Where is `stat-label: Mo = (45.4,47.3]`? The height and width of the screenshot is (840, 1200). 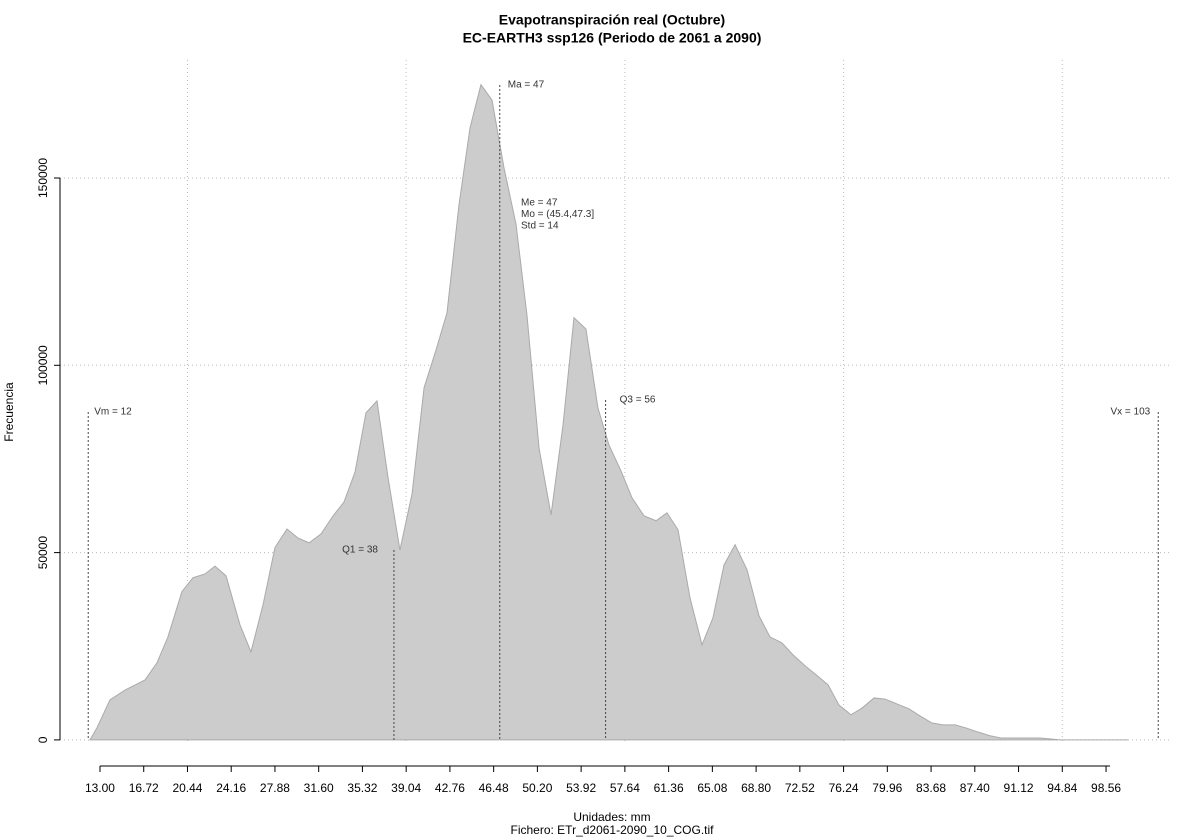
stat-label: Mo = (45.4,47.3] is located at coordinates (557, 214).